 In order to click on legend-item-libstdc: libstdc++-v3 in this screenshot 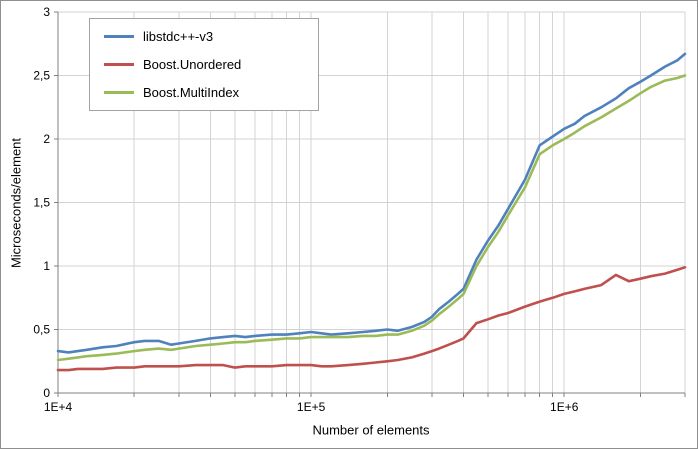, I will do `click(202, 36)`.